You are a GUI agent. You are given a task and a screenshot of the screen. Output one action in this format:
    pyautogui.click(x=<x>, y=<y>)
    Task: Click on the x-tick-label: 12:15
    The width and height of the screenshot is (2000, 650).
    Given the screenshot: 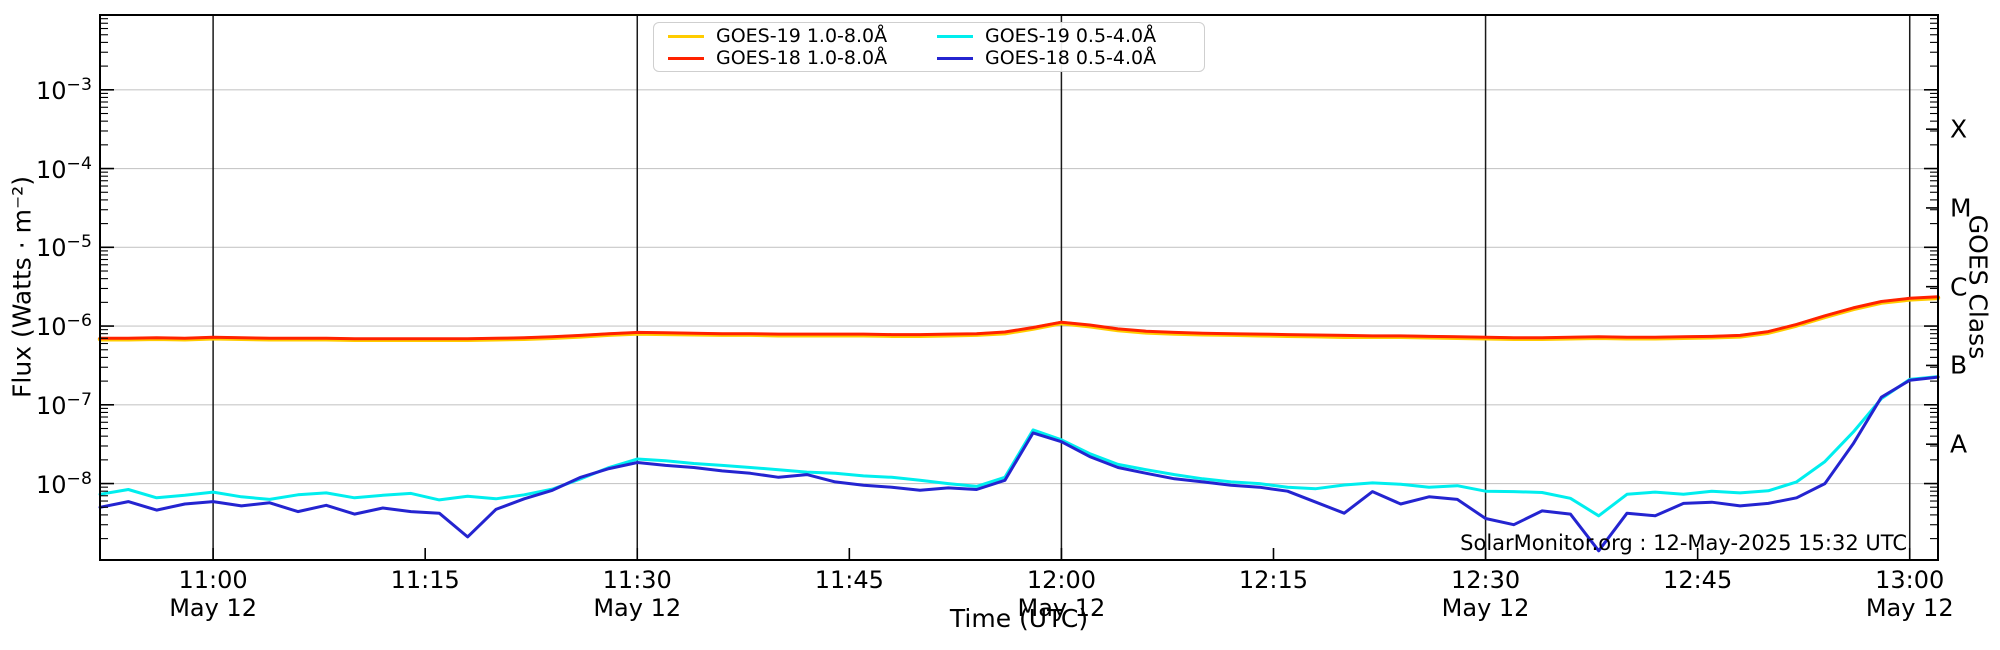 What is the action you would take?
    pyautogui.click(x=1273, y=580)
    